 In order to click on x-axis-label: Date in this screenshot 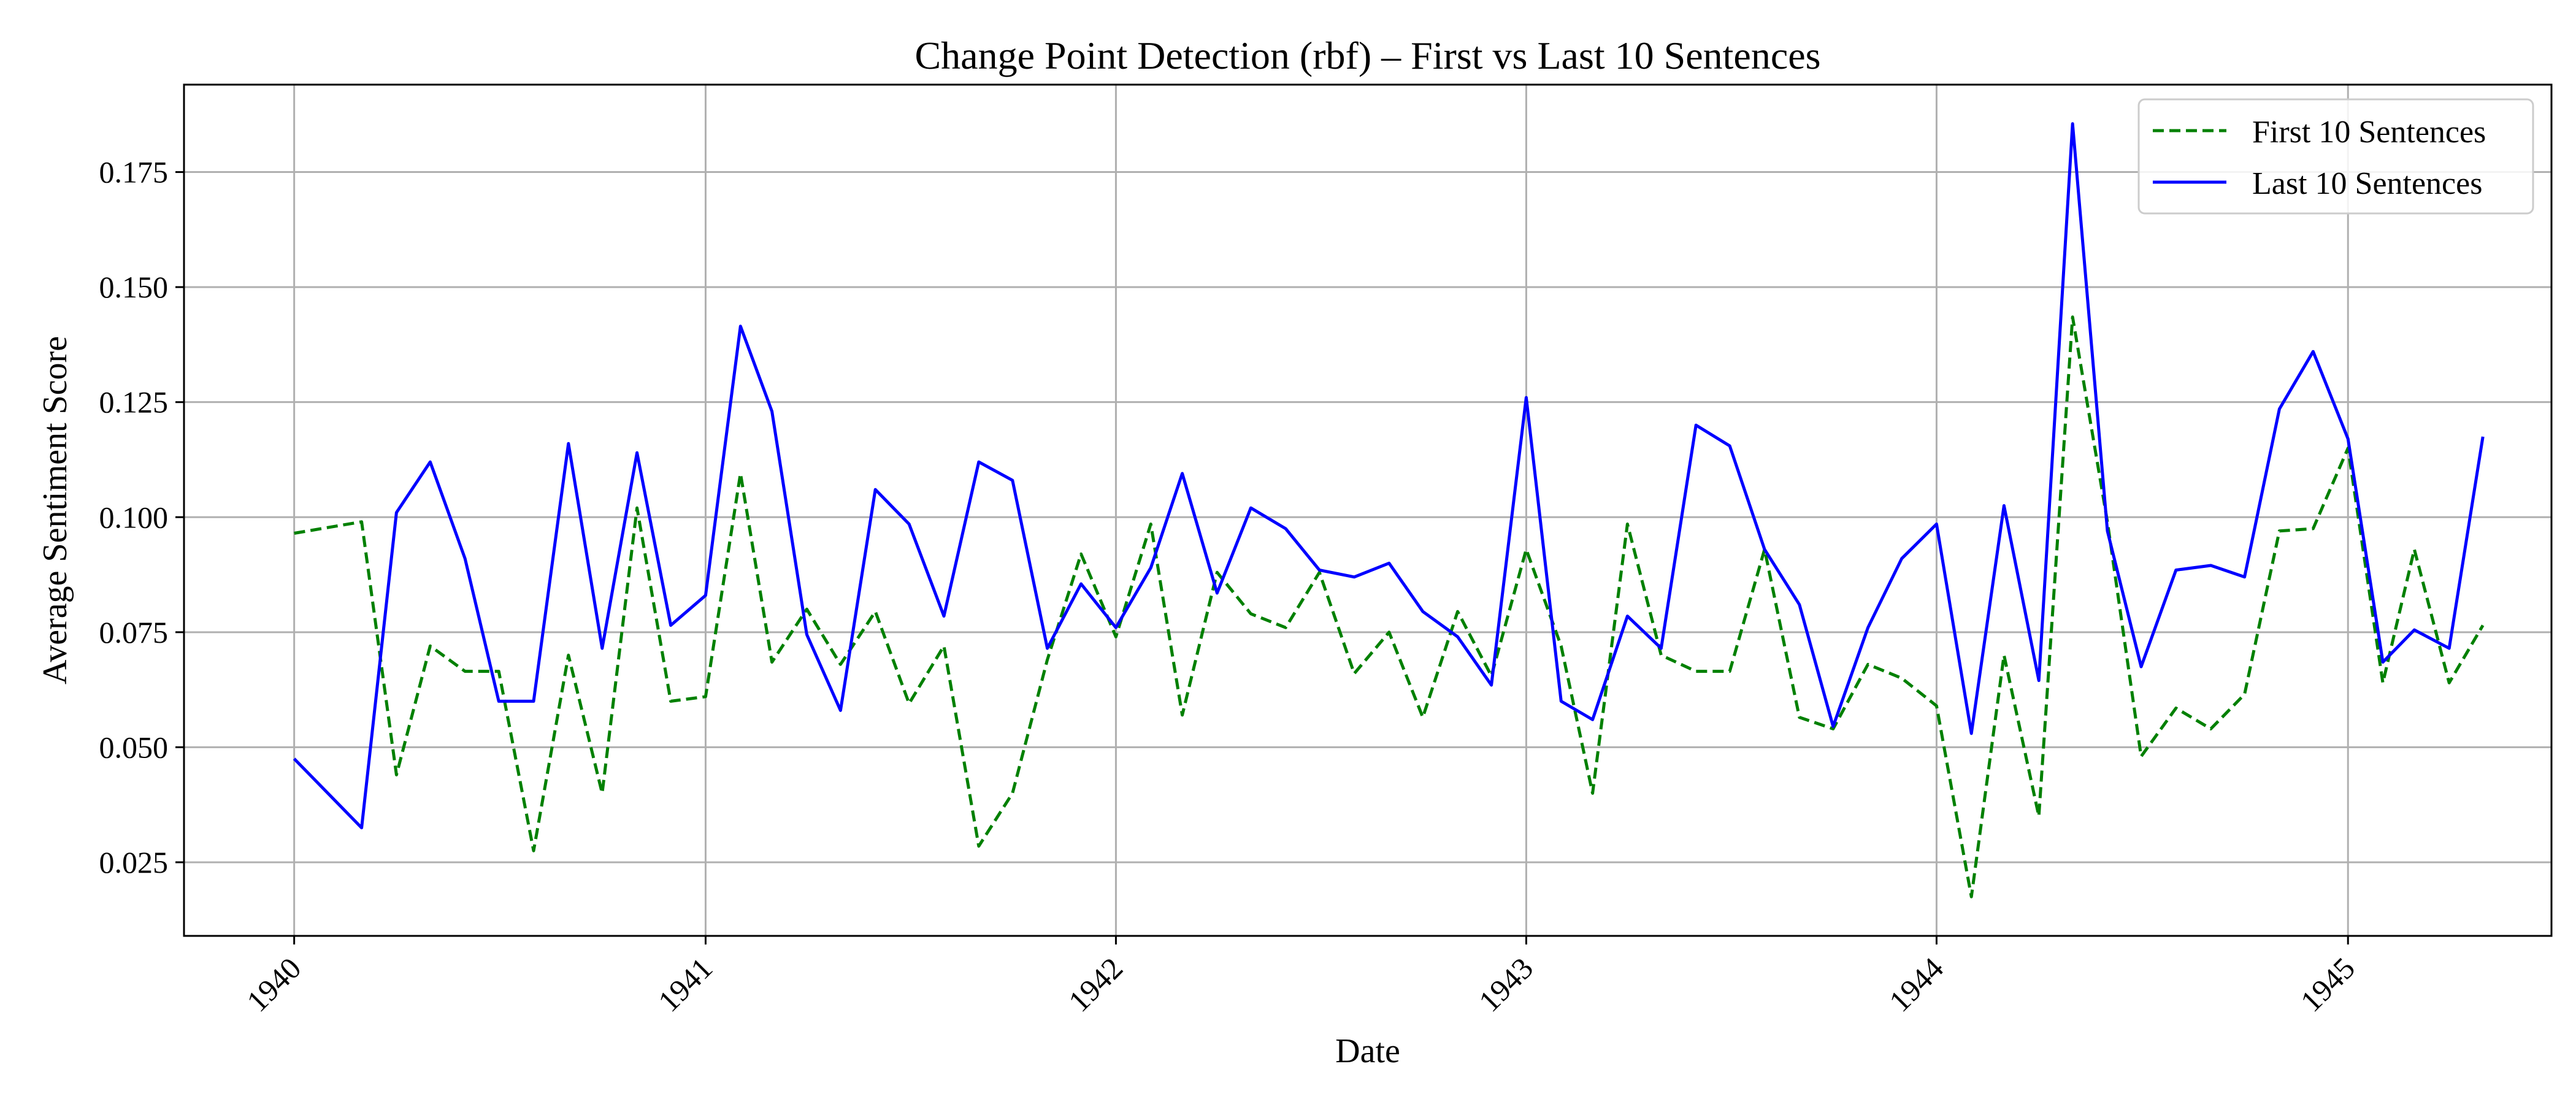, I will do `click(1367, 1051)`.